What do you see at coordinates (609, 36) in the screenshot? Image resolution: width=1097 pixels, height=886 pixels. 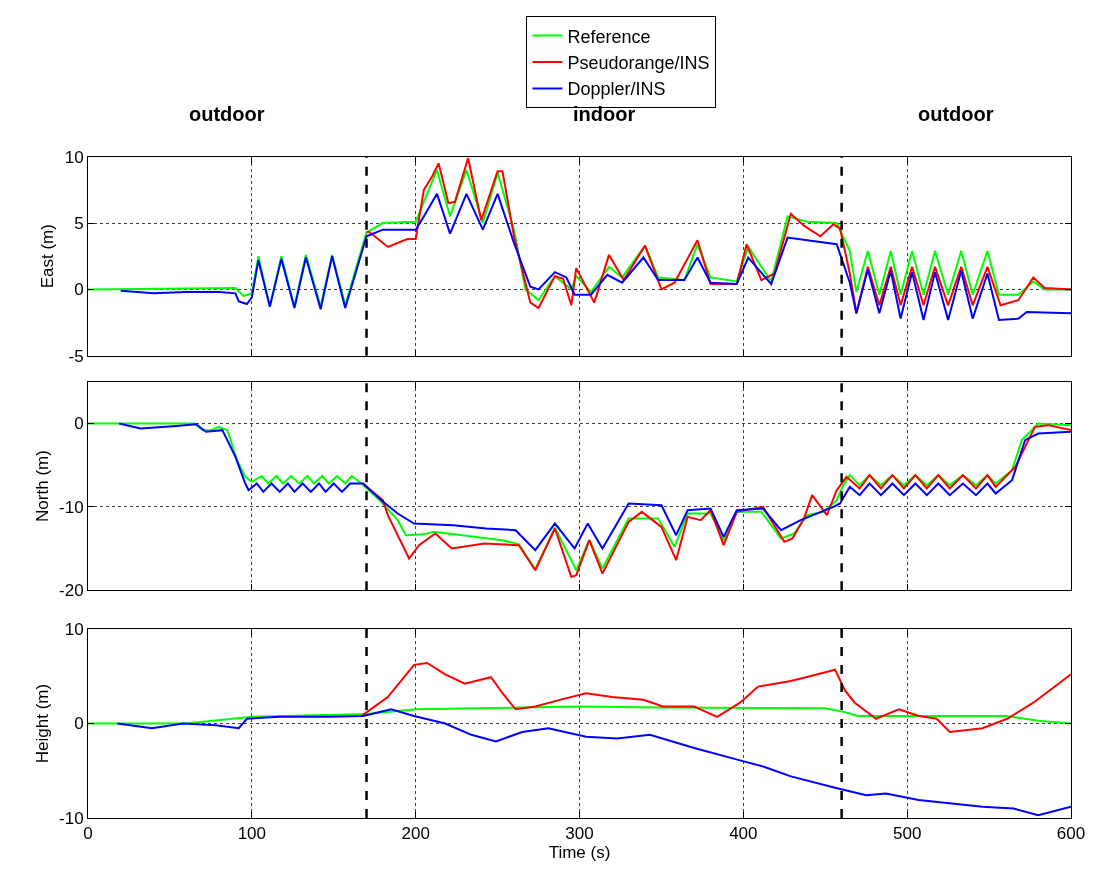 I see `legend-label: Reference` at bounding box center [609, 36].